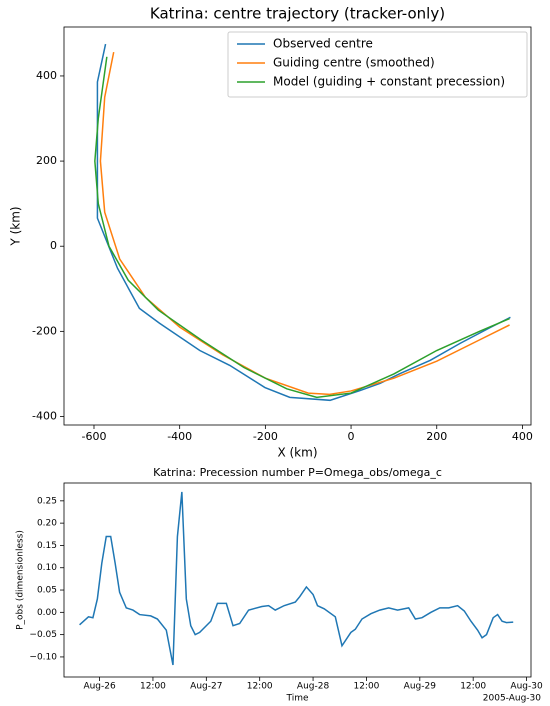 This screenshot has height=706, width=550. Describe the element at coordinates (265, 436) in the screenshot. I see `x-tick-label: -200` at that location.